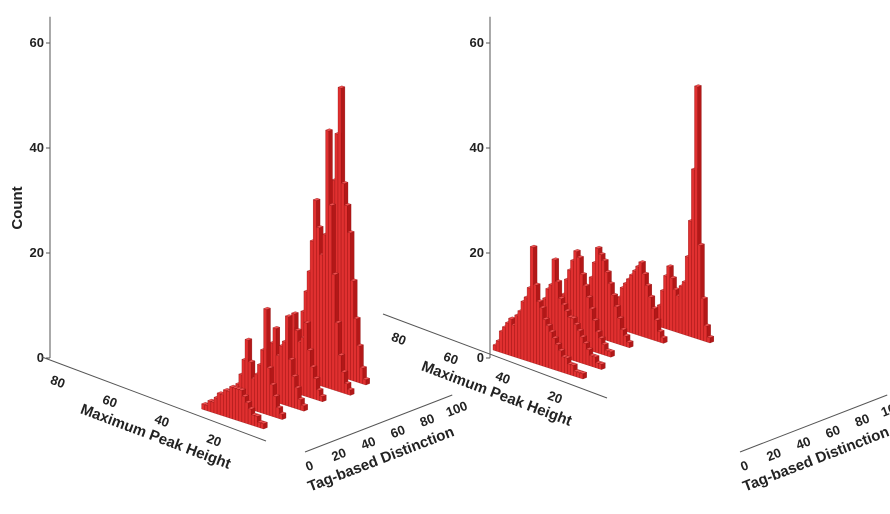 This screenshot has height=514, width=890. What do you see at coordinates (813, 423) in the screenshot?
I see `z-axis-line` at bounding box center [813, 423].